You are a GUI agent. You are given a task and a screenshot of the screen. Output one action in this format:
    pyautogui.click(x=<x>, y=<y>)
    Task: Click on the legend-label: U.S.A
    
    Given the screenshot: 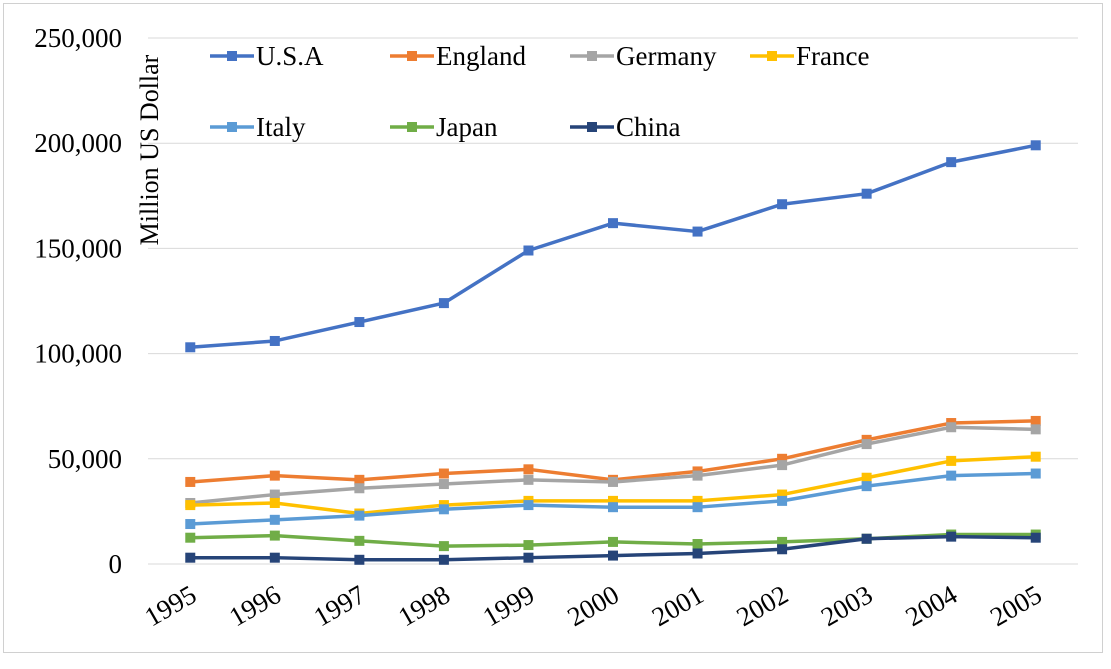 What is the action you would take?
    pyautogui.click(x=290, y=56)
    